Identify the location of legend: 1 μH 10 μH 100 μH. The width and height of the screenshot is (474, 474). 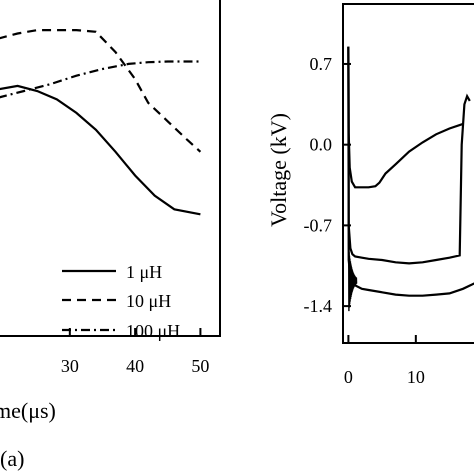
(121, 301).